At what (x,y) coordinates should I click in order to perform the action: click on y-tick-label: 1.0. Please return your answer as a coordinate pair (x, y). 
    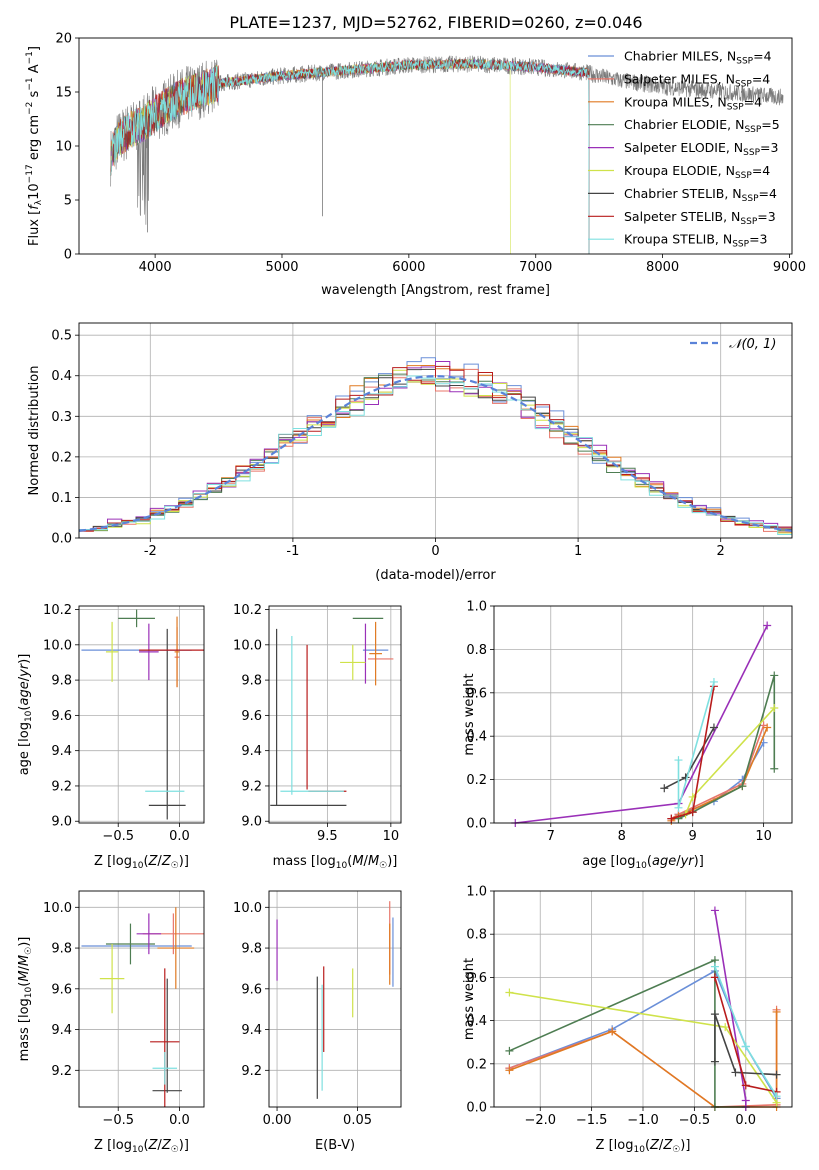
    Looking at the image, I should click on (476, 607).